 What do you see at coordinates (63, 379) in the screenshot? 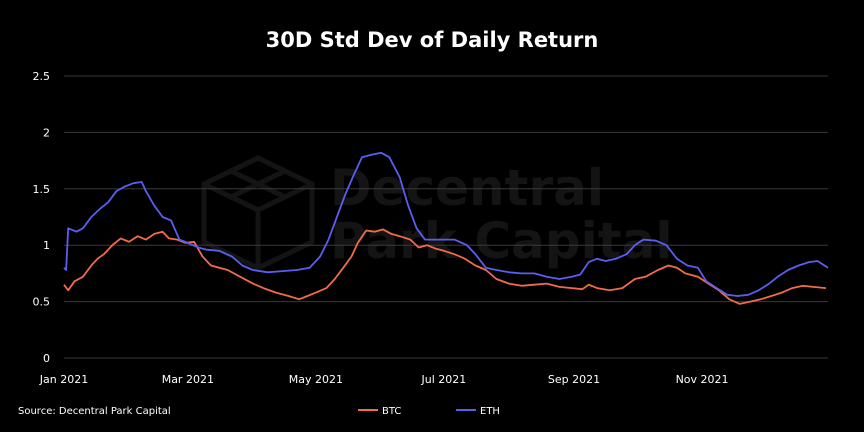
I see `x-tick-label: Jan 2021` at bounding box center [63, 379].